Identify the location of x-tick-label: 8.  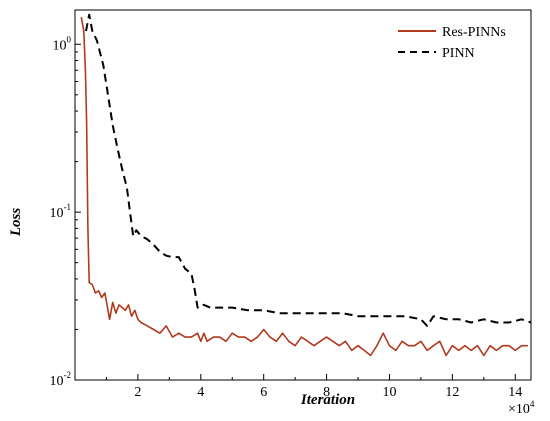
(326, 392).